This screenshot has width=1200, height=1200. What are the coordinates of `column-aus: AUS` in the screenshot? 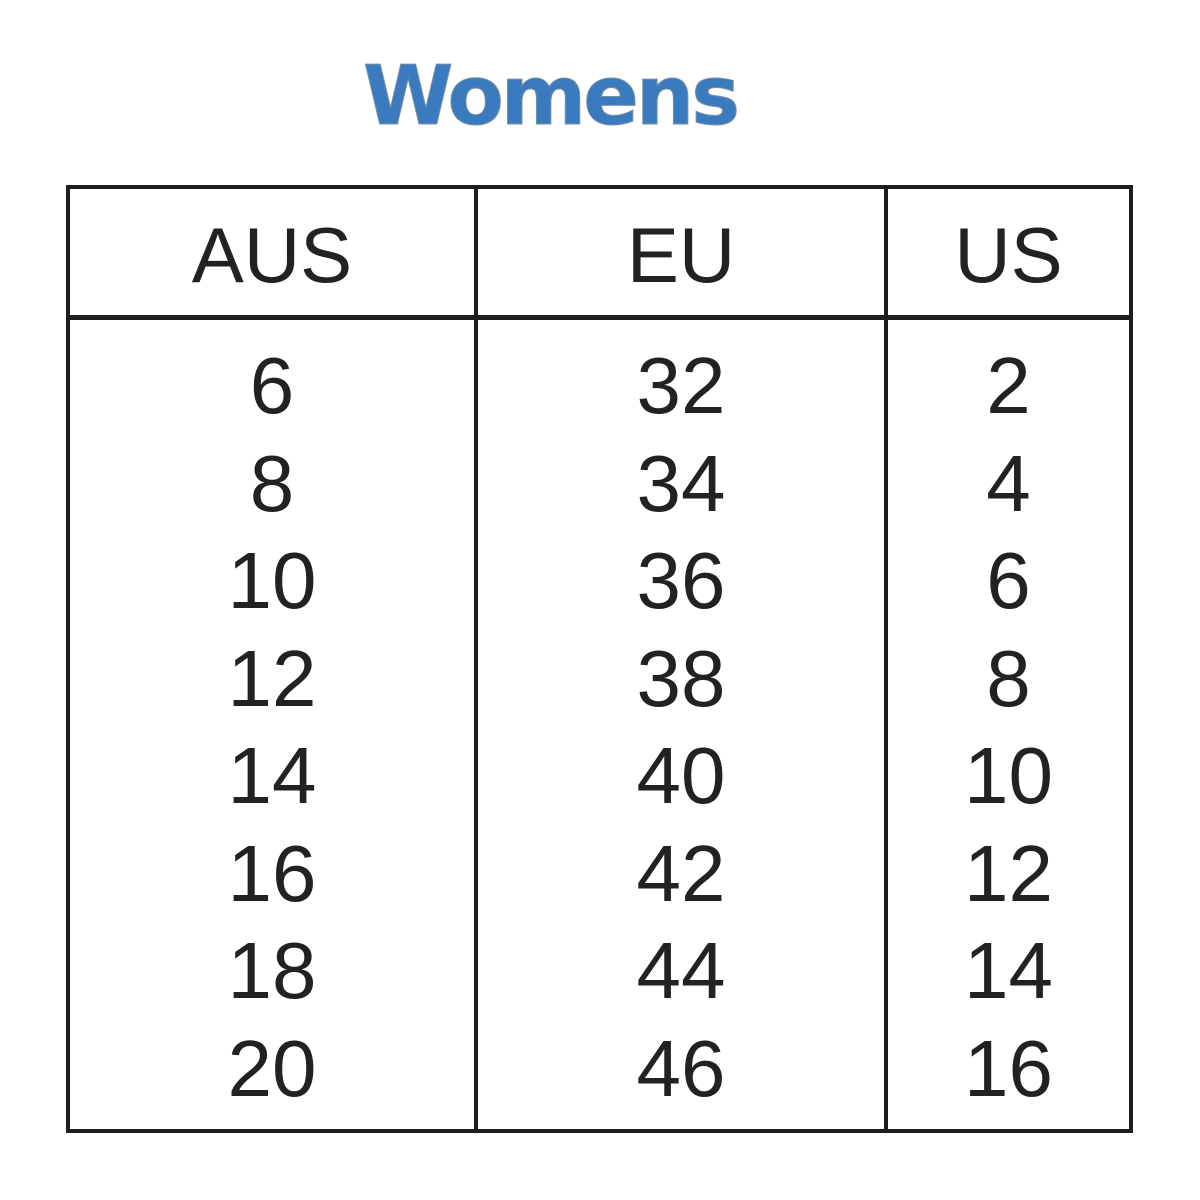 It's located at (272, 251).